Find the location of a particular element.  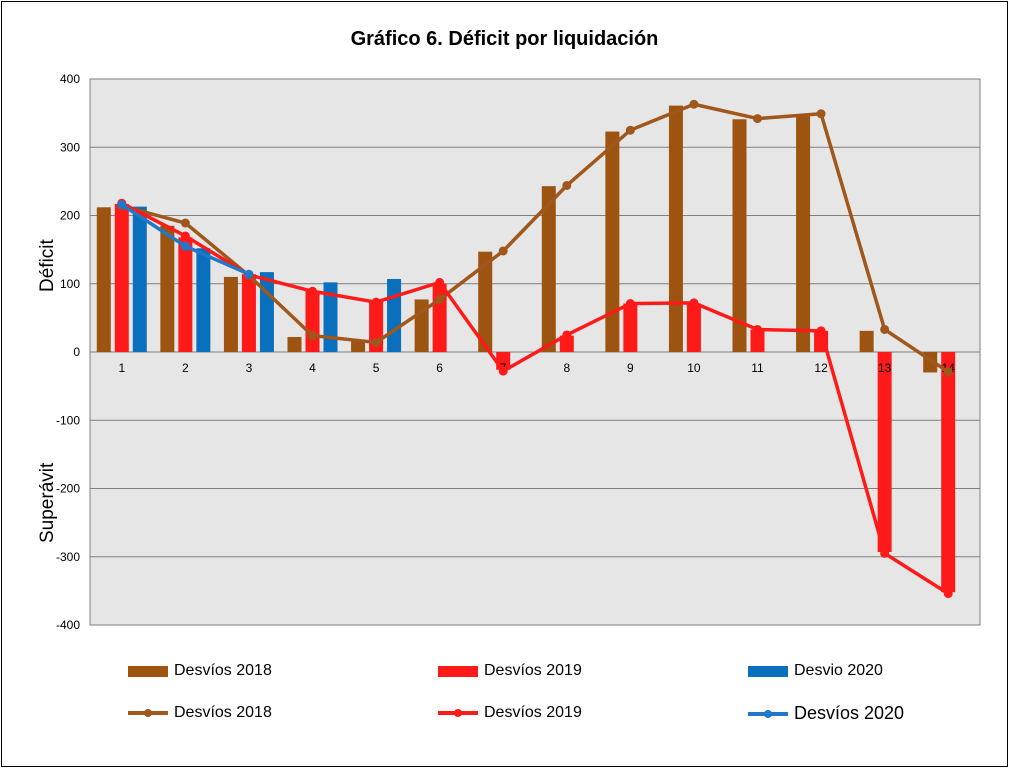

legend-label: Desvíos 2020 is located at coordinates (849, 713).